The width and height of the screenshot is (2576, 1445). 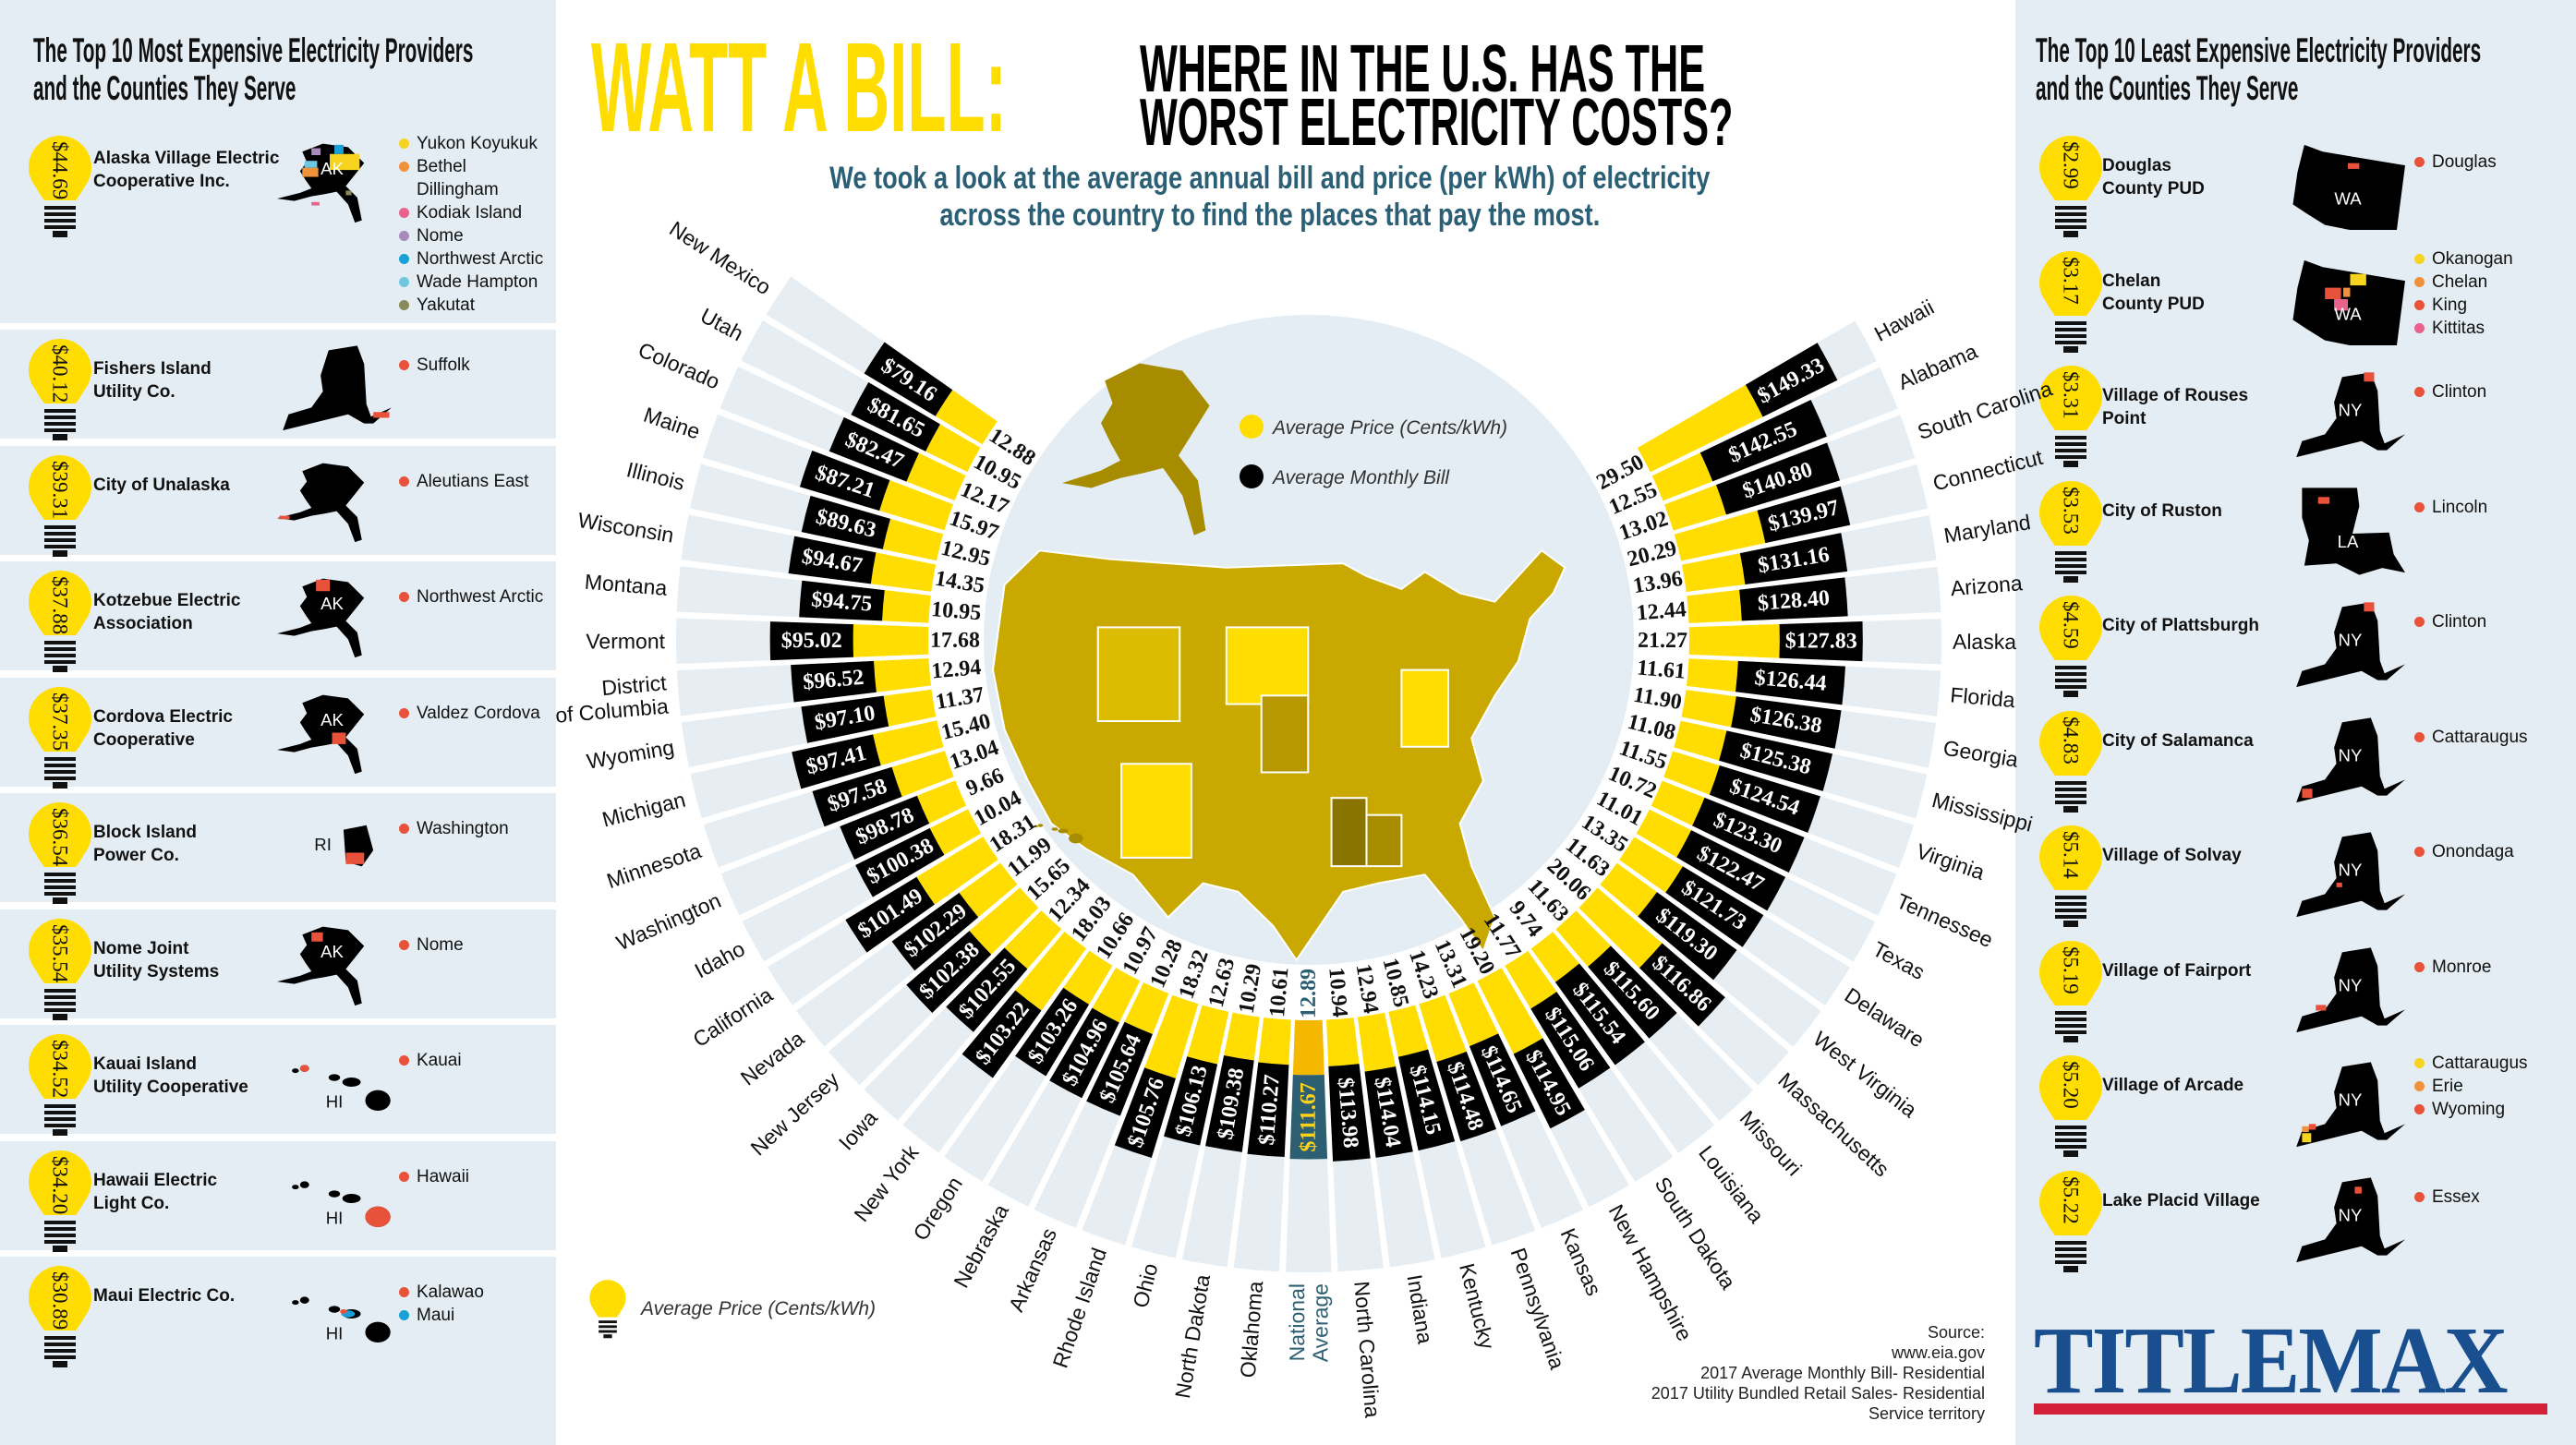 I want to click on price-bar-florida, so click(x=1712, y=675).